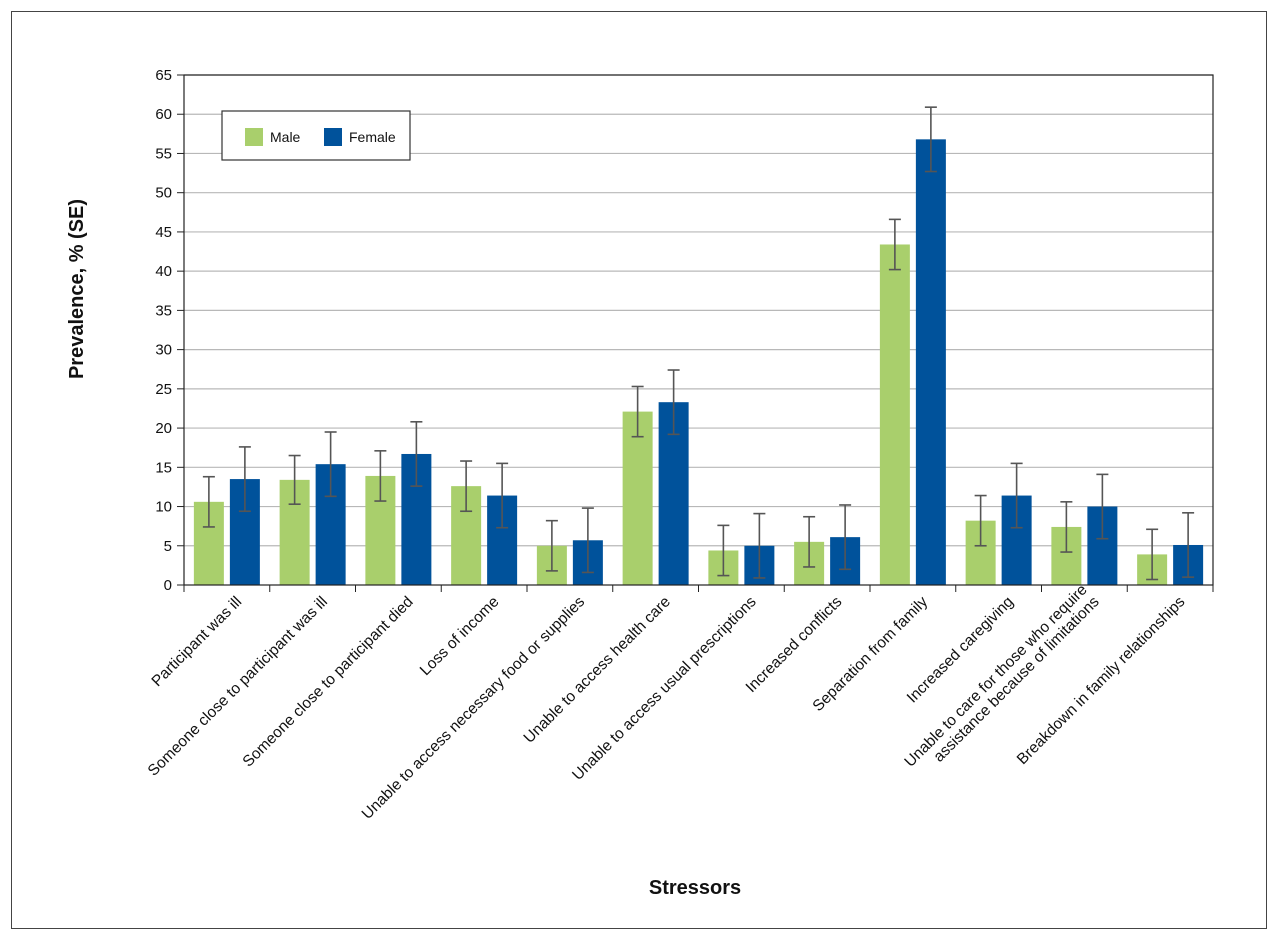 The height and width of the screenshot is (942, 1280). I want to click on y-tick-label: 65, so click(163, 75).